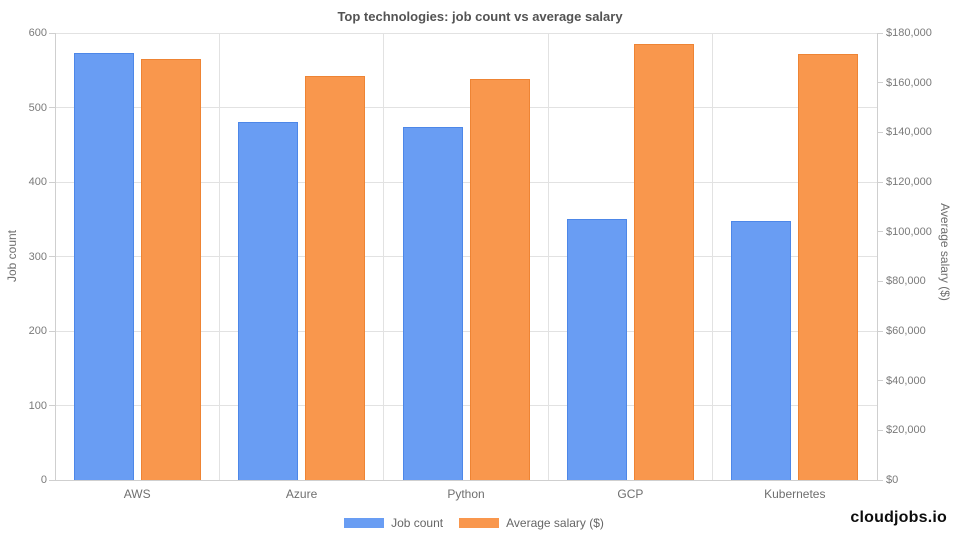 Image resolution: width=960 pixels, height=540 pixels. Describe the element at coordinates (630, 494) in the screenshot. I see `category-label-gcp: GCP` at that location.